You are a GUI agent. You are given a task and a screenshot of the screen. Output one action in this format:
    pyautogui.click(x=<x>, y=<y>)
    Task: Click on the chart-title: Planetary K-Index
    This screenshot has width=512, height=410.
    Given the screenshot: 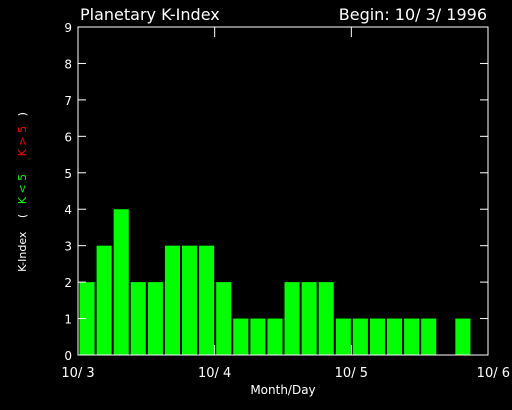 What is the action you would take?
    pyautogui.click(x=150, y=14)
    